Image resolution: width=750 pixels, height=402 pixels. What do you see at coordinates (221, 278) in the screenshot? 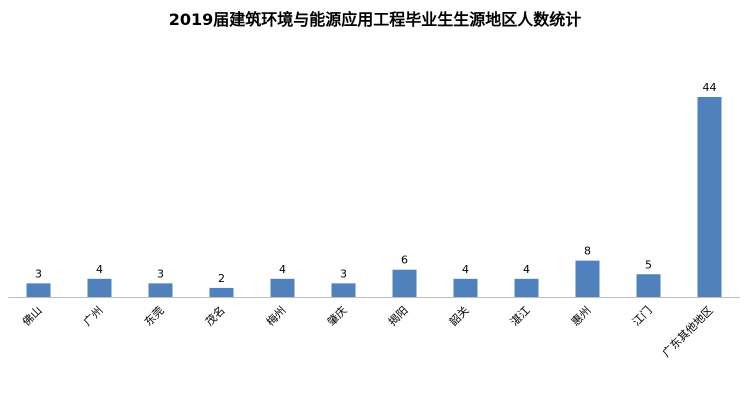
I see `data-label-3: 2` at bounding box center [221, 278].